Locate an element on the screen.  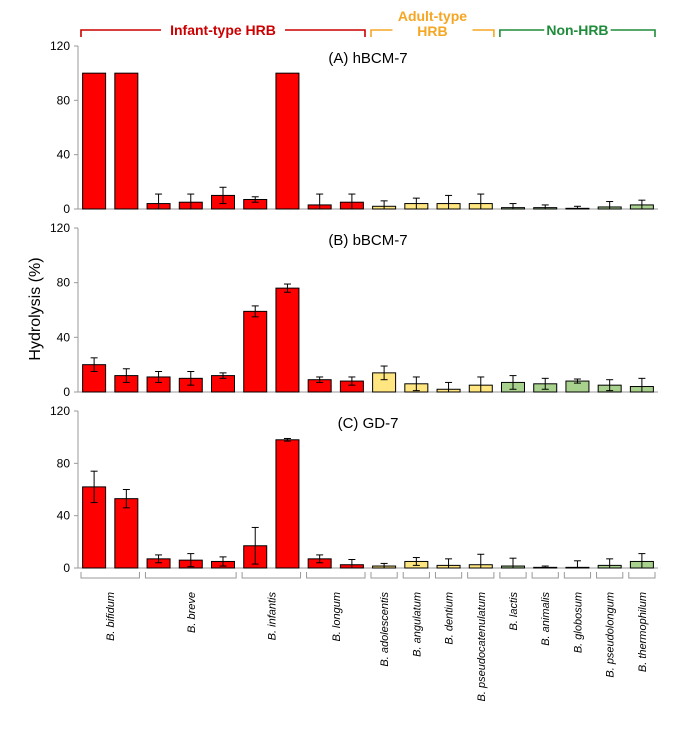
species-label: B. animalis is located at coordinates (546, 619).